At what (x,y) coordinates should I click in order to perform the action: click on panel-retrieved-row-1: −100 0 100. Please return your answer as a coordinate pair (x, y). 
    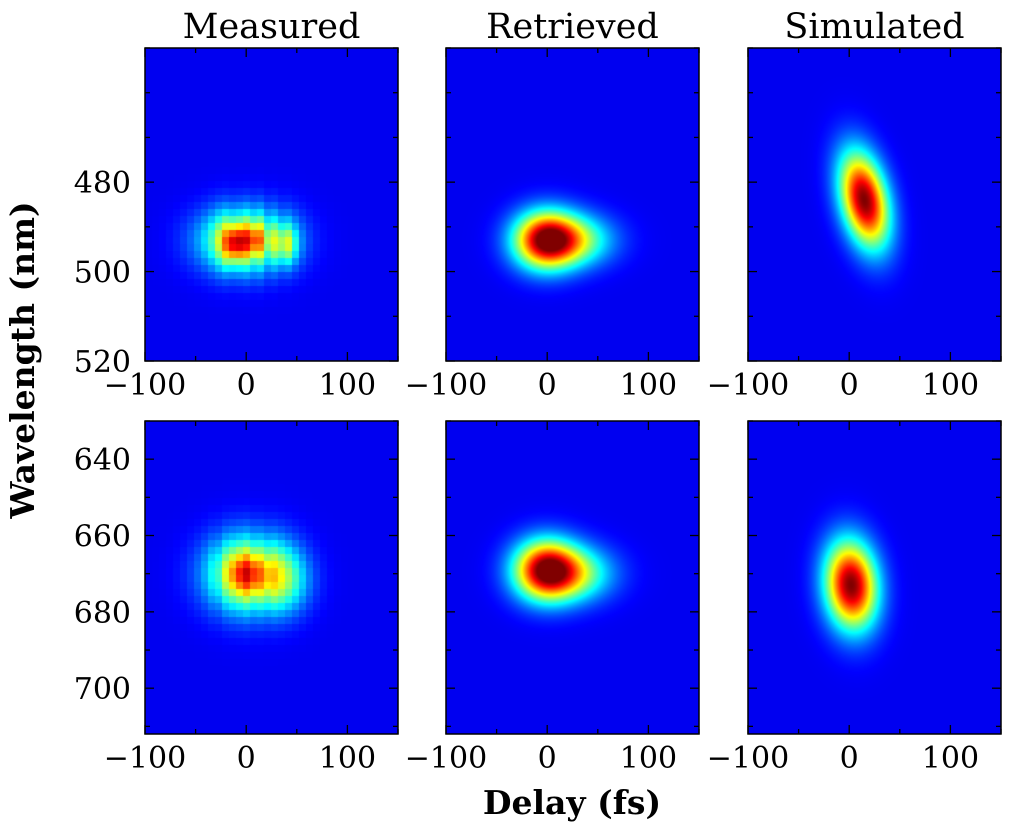
    Looking at the image, I should click on (552, 225).